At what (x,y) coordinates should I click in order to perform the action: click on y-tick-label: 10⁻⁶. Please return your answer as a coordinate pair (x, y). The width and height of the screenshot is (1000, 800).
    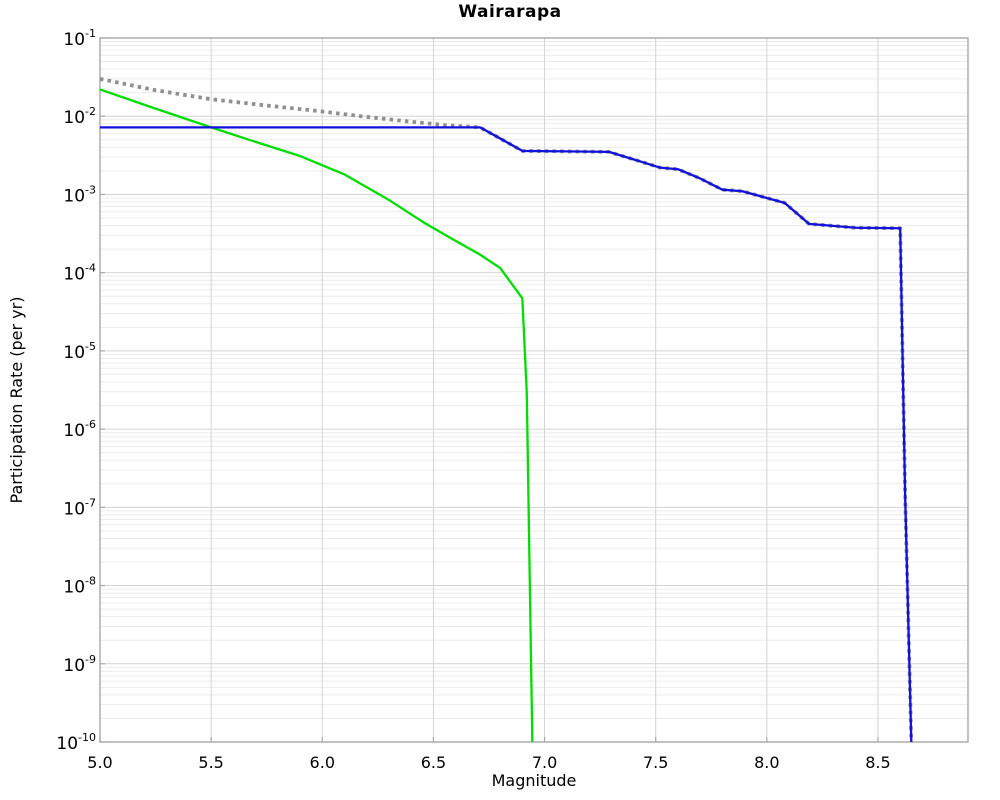
    Looking at the image, I should click on (79, 429).